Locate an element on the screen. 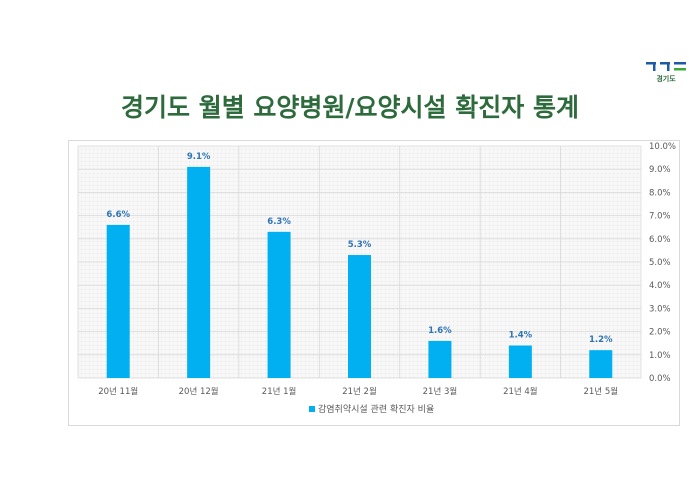  data-label: 5.3% is located at coordinates (360, 245).